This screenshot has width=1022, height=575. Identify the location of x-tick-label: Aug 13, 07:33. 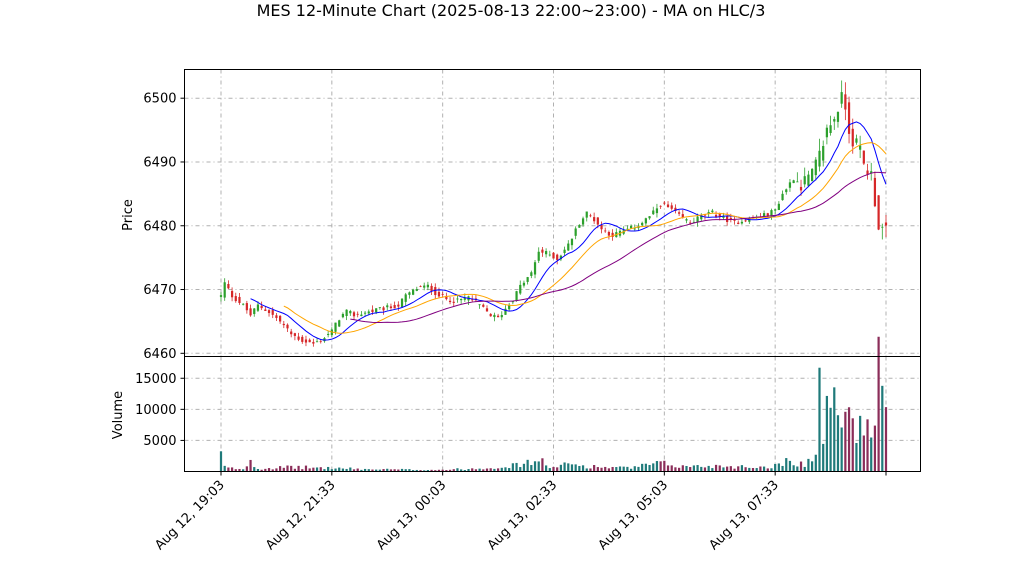
(744, 516).